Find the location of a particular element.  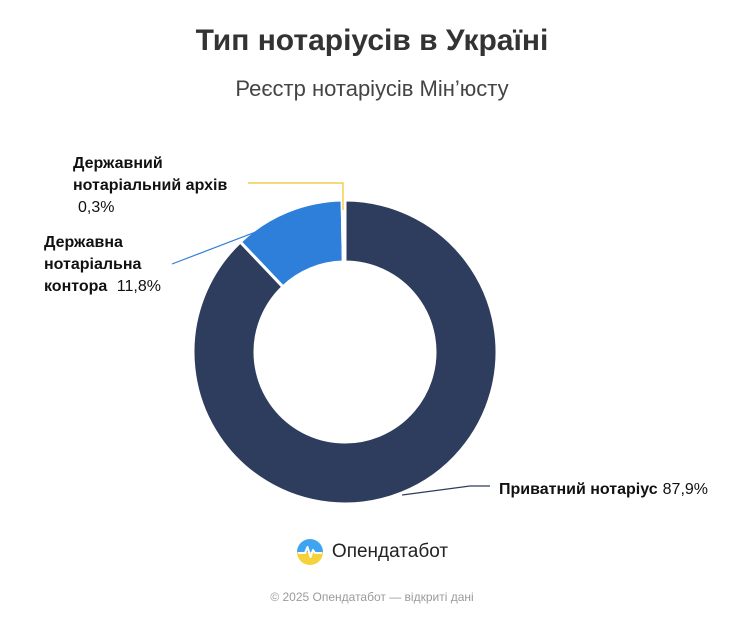

slice-value-state-archive: 0,3% is located at coordinates (96, 207).